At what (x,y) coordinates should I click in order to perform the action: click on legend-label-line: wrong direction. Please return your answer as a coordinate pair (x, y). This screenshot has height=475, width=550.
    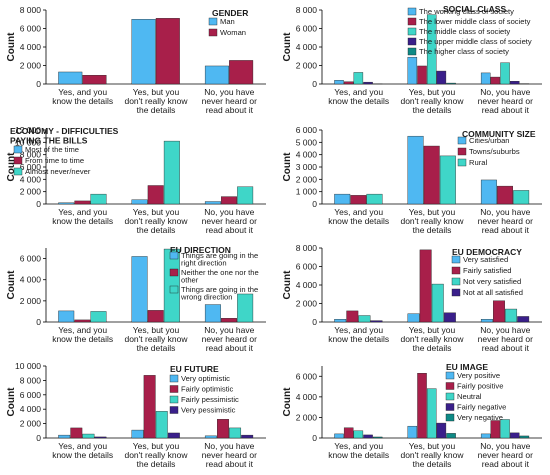
    Looking at the image, I should click on (206, 297).